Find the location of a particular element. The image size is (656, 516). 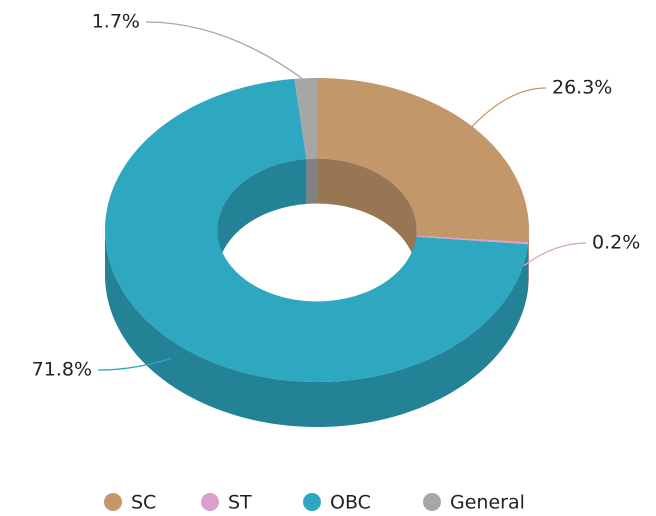

data-label: 26.3% is located at coordinates (582, 88).